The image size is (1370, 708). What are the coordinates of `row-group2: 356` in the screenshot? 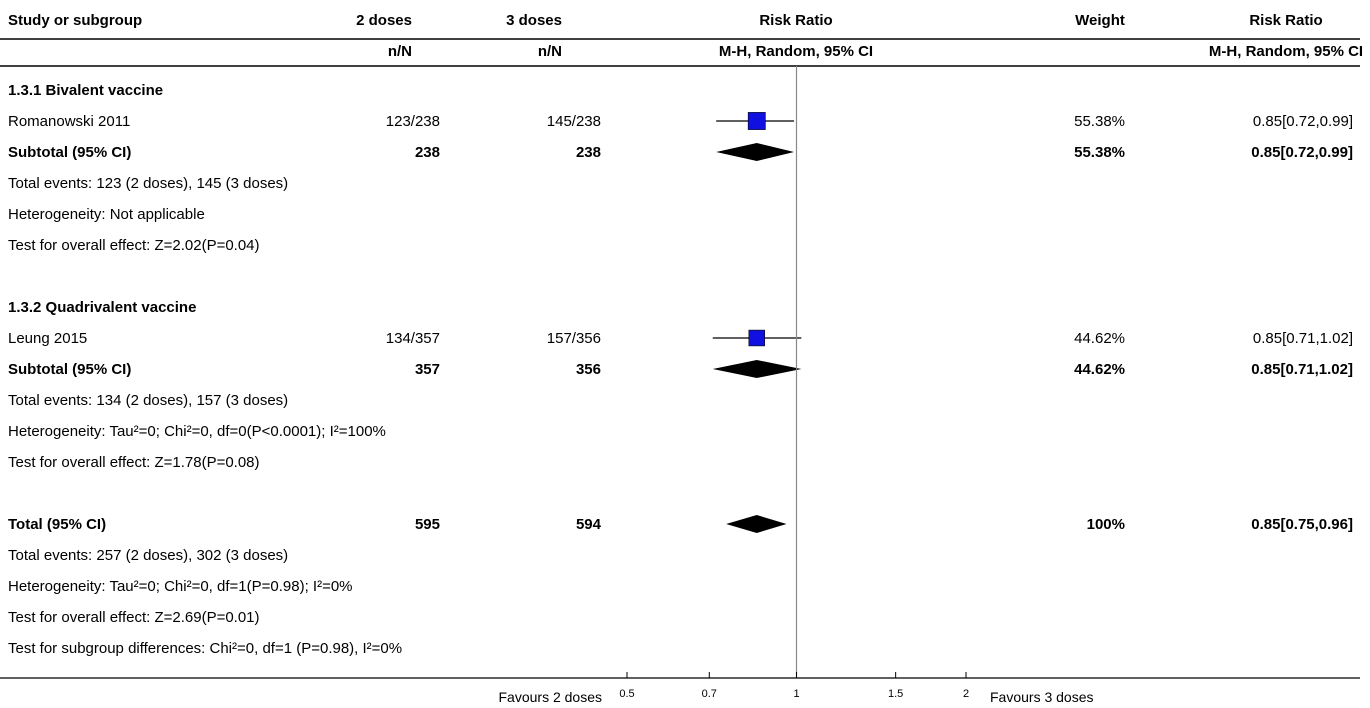 It's located at (588, 369).